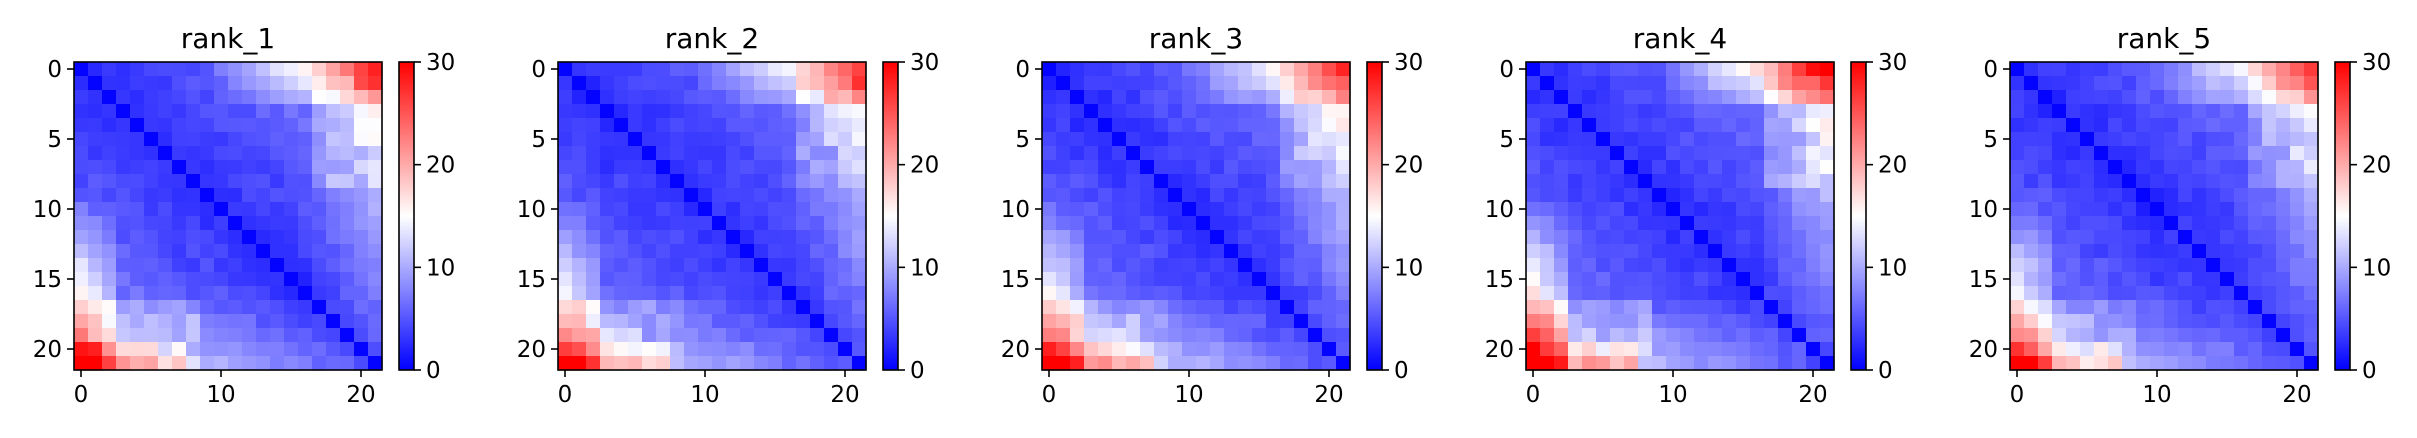 The height and width of the screenshot is (438, 2417). I want to click on y-tick-label: 5, so click(1990, 140).